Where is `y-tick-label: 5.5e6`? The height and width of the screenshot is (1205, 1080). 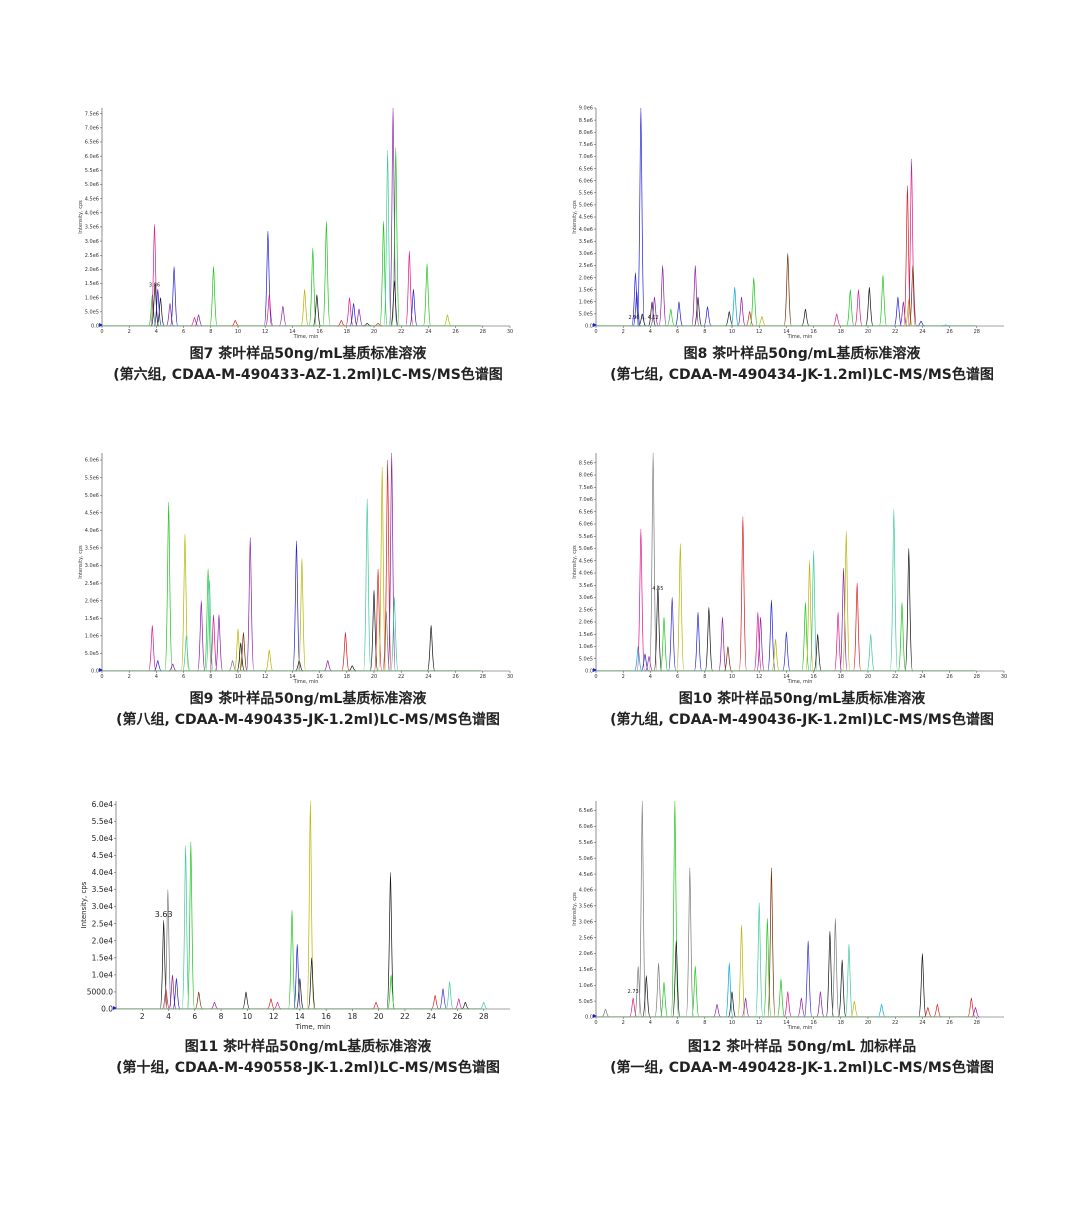
y-tick-label: 5.5e6 is located at coordinates (586, 843).